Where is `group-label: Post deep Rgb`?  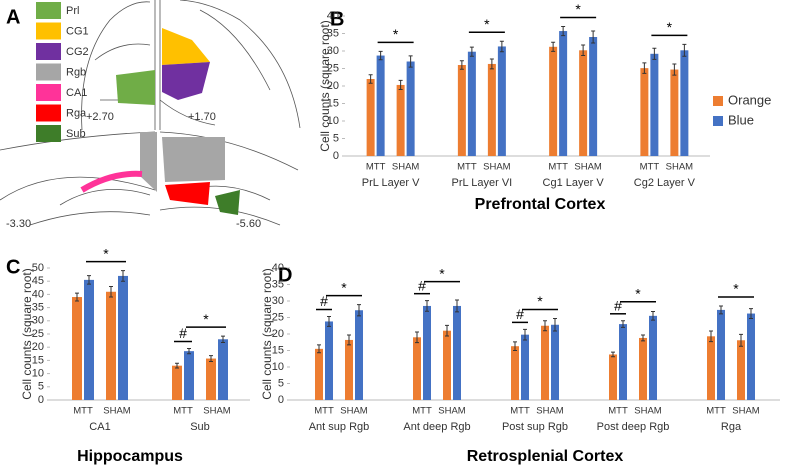 group-label: Post deep Rgb is located at coordinates (633, 427).